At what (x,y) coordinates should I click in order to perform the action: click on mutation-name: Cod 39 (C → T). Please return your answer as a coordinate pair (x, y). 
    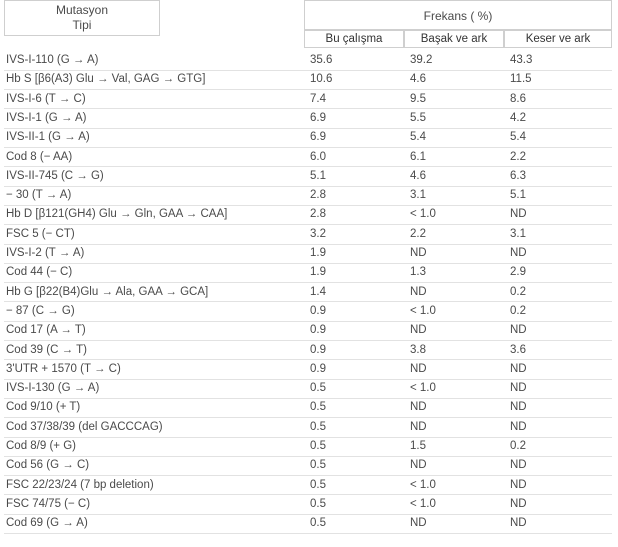
    Looking at the image, I should click on (46, 349).